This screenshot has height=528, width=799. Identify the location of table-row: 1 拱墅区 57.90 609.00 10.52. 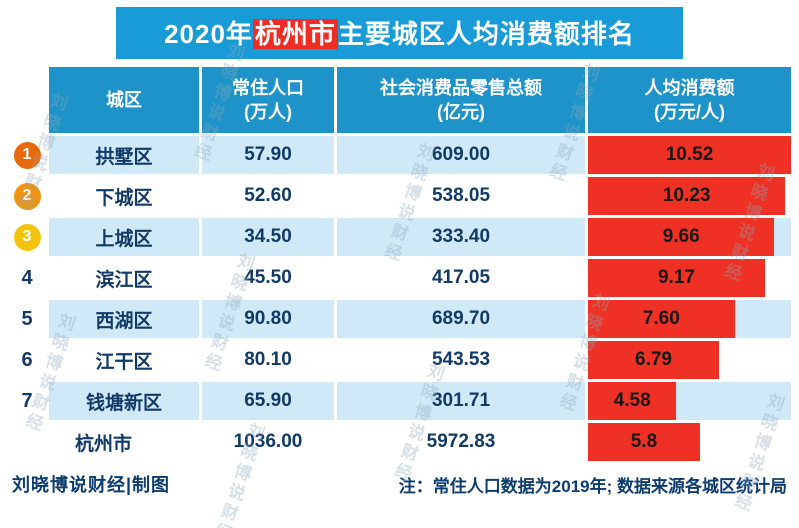
(399, 155).